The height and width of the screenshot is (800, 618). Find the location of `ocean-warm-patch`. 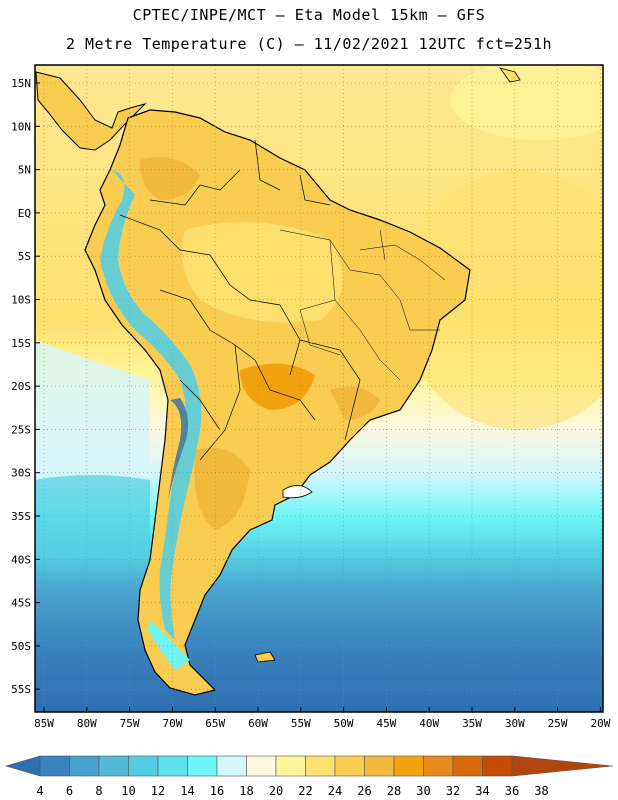

ocean-warm-patch is located at coordinates (501, 300).